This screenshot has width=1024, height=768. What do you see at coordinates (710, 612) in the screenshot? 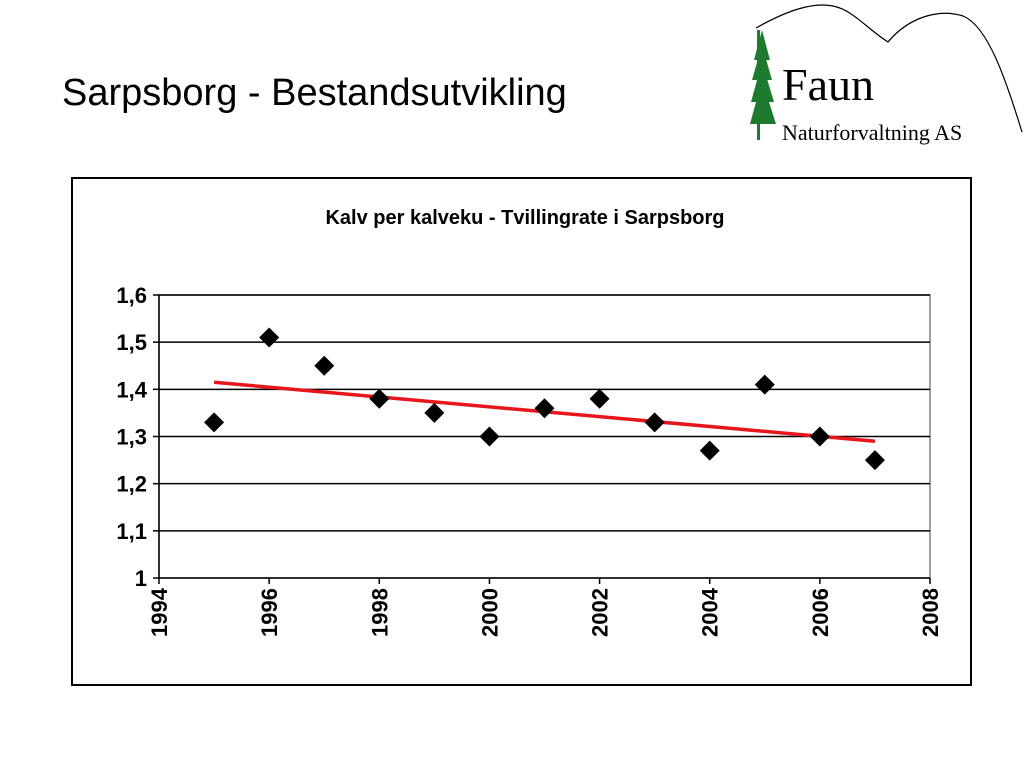
I see `x-tick-label: 2004` at bounding box center [710, 612].